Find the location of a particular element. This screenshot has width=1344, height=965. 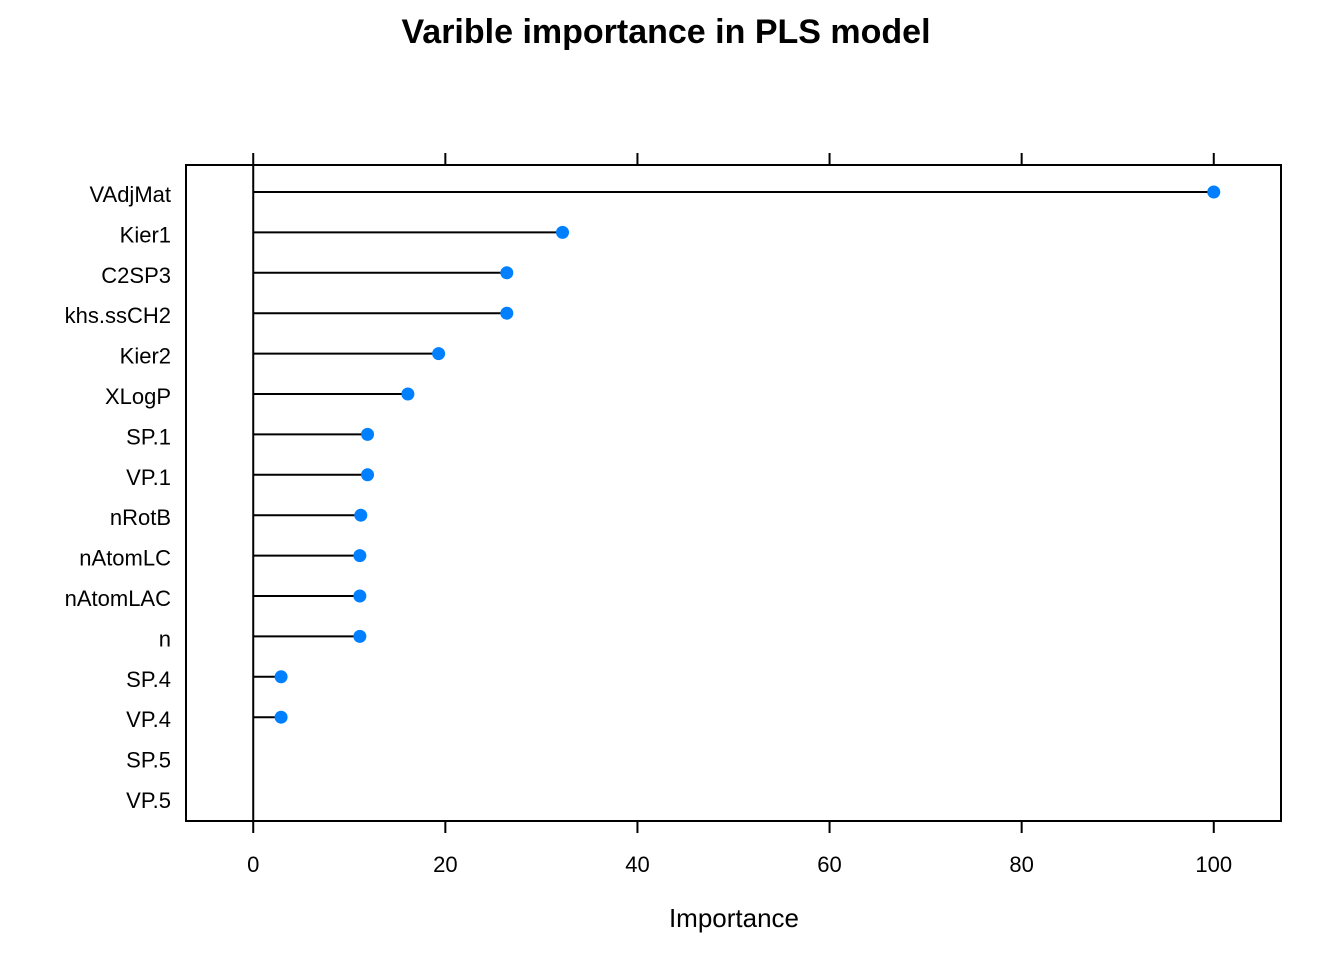

category-label: n is located at coordinates (165, 638).